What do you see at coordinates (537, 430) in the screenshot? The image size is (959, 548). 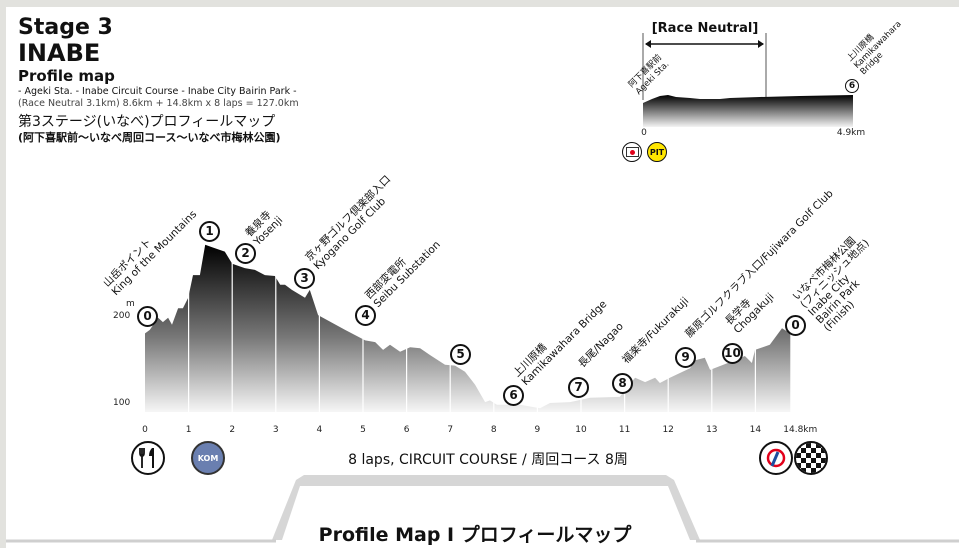 I see `x-tick-label: 9` at bounding box center [537, 430].